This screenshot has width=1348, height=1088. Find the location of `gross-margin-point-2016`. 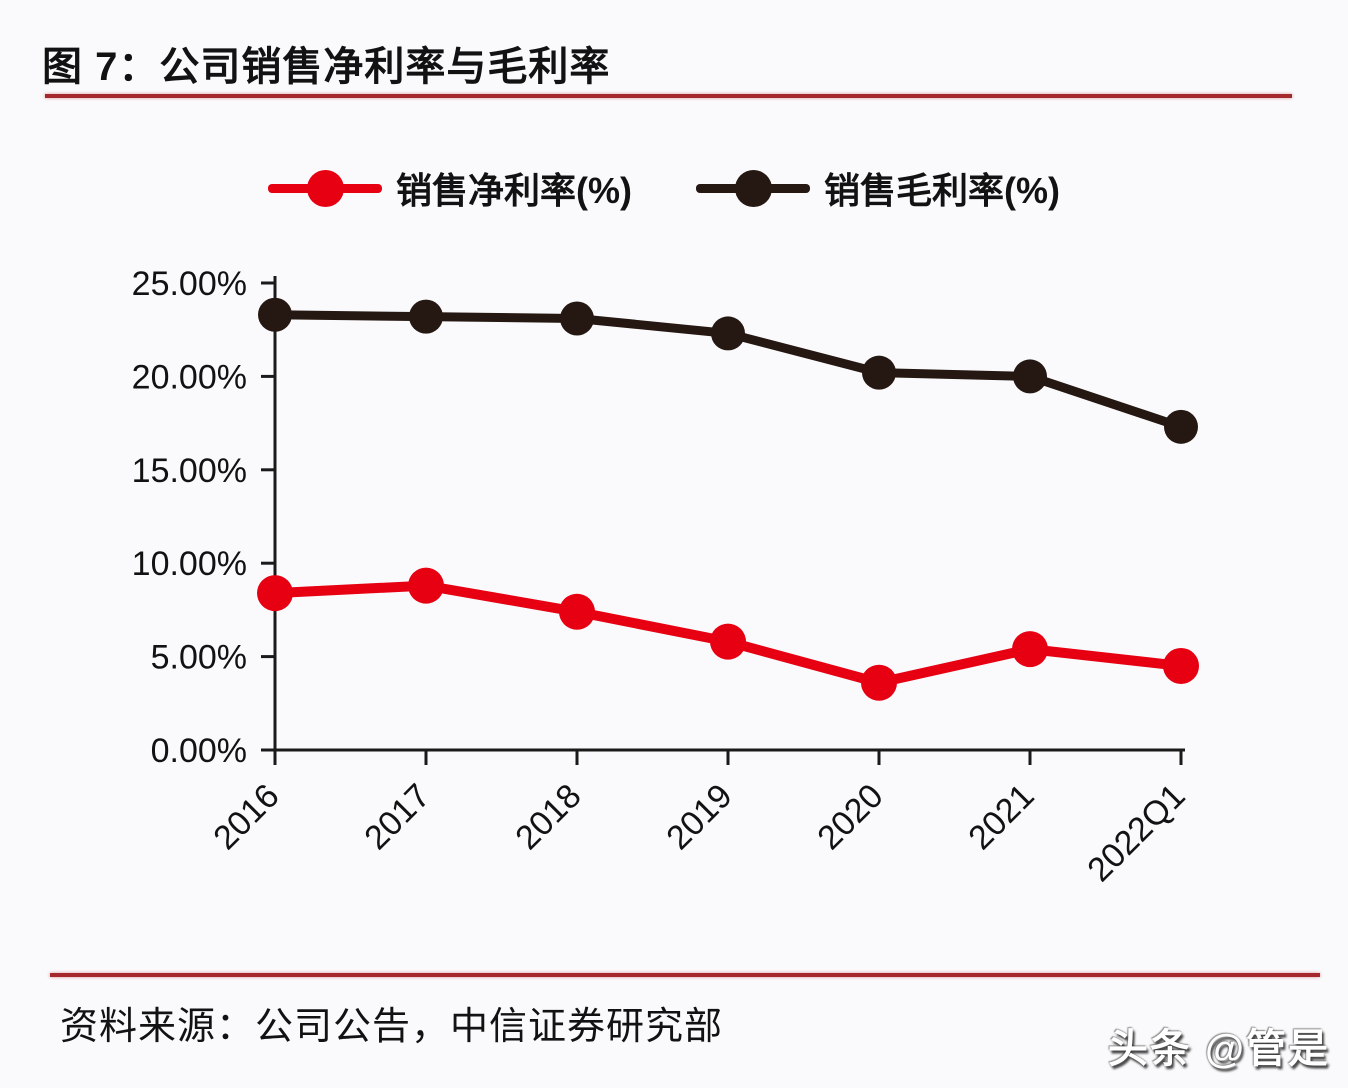

gross-margin-point-2016 is located at coordinates (275, 314).